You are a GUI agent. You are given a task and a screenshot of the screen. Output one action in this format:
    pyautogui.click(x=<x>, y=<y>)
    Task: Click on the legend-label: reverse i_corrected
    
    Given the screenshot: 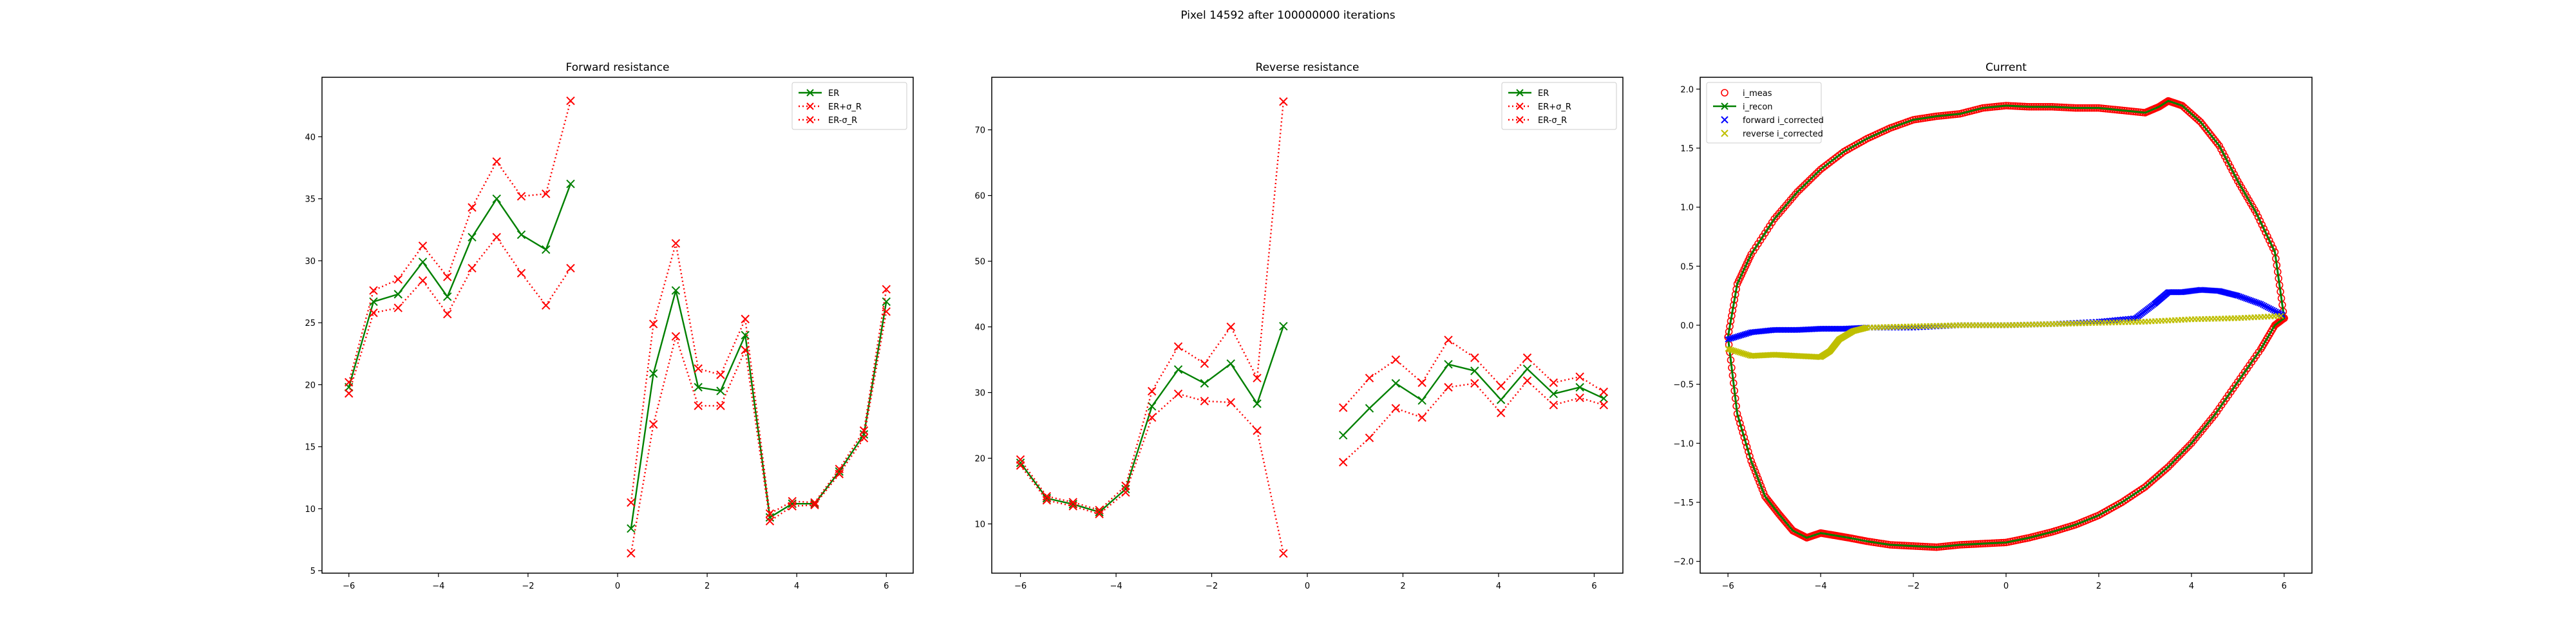 What is the action you would take?
    pyautogui.click(x=1783, y=134)
    